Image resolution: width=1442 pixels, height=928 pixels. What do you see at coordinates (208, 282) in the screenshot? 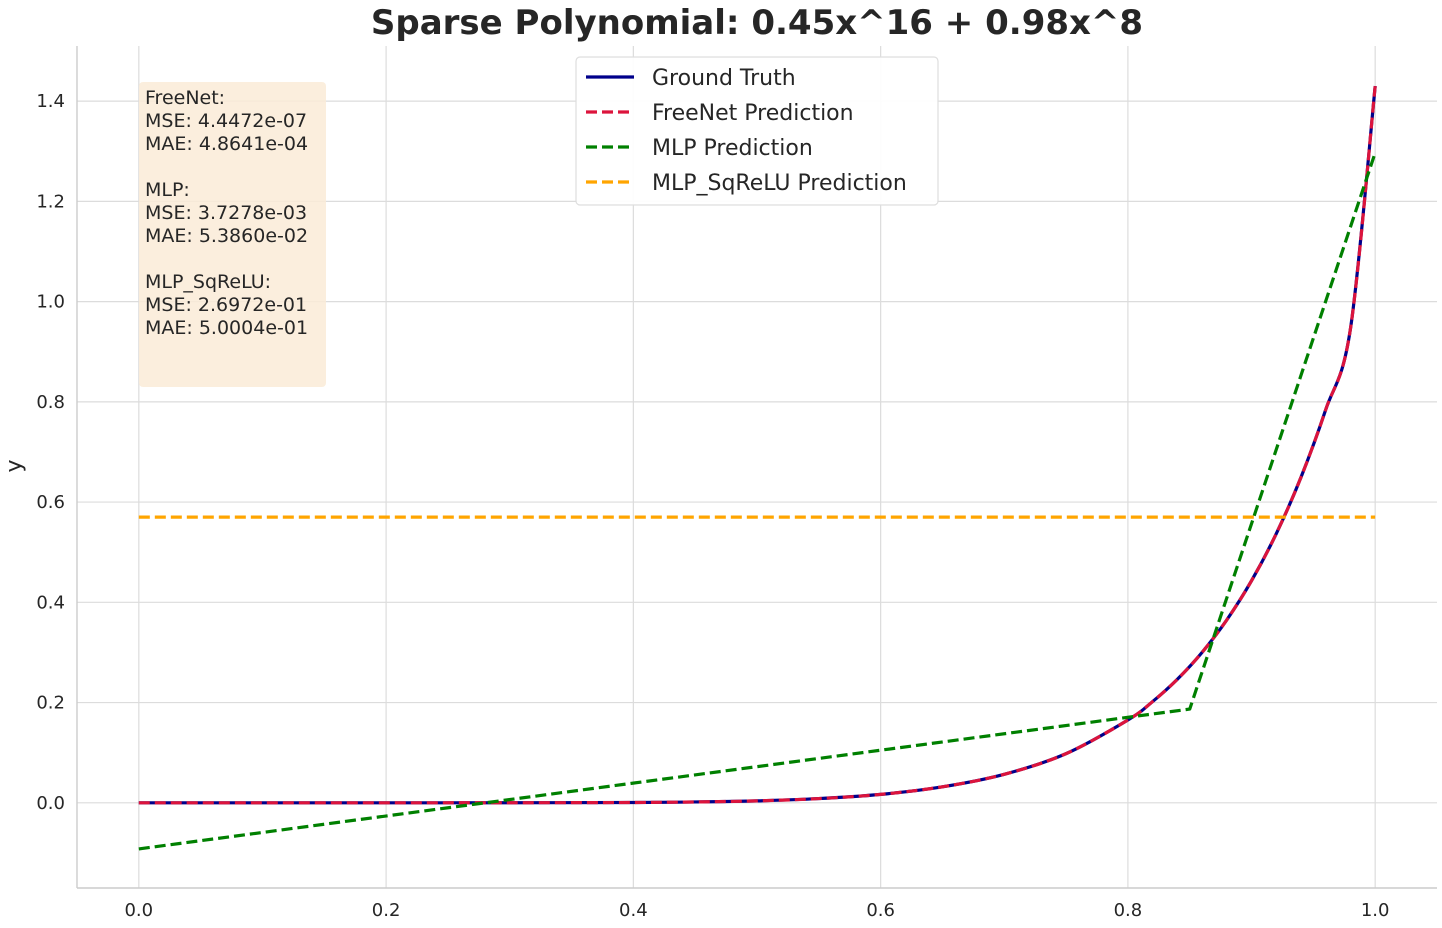
I see `metrics-line: MLP_SqReLU:` at bounding box center [208, 282].